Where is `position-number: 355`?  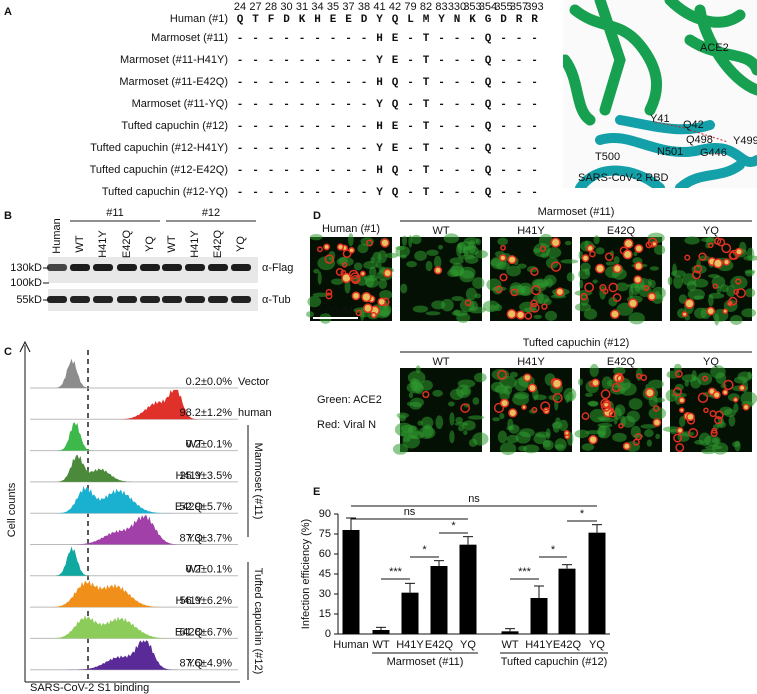 position-number: 355 is located at coordinates (503, 7).